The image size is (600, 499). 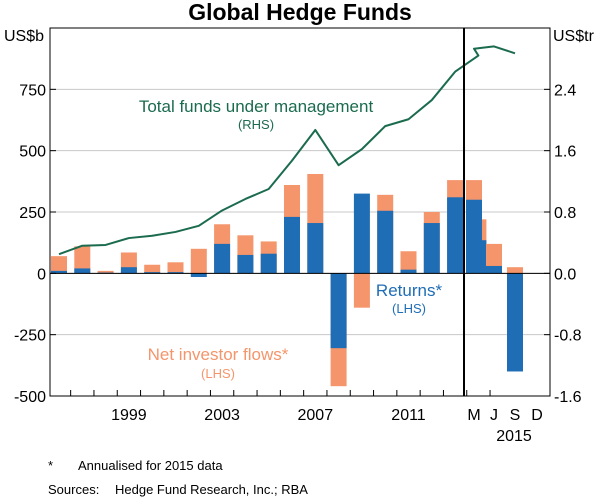 I want to click on sources-text: Hedge Fund Research, Inc.; RBA, so click(x=211, y=489).